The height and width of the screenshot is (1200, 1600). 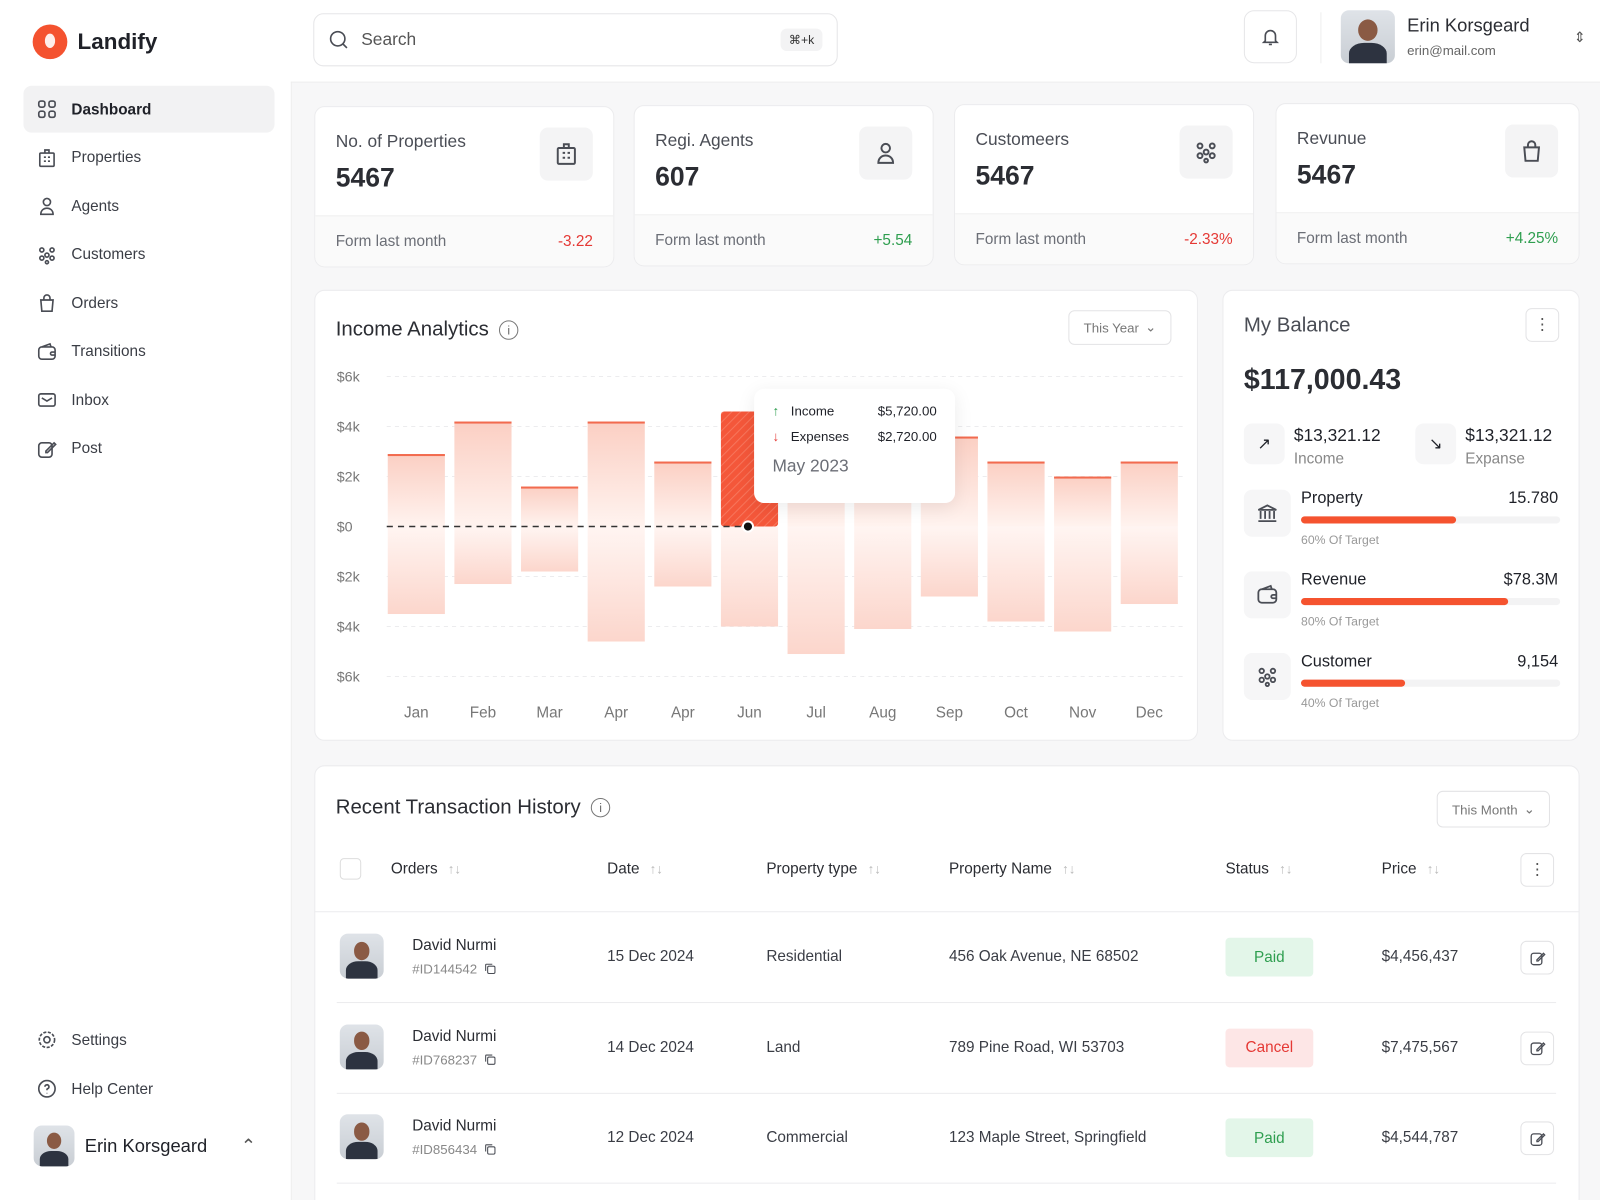 I want to click on sidebar-item-customers: Customers, so click(x=148, y=254).